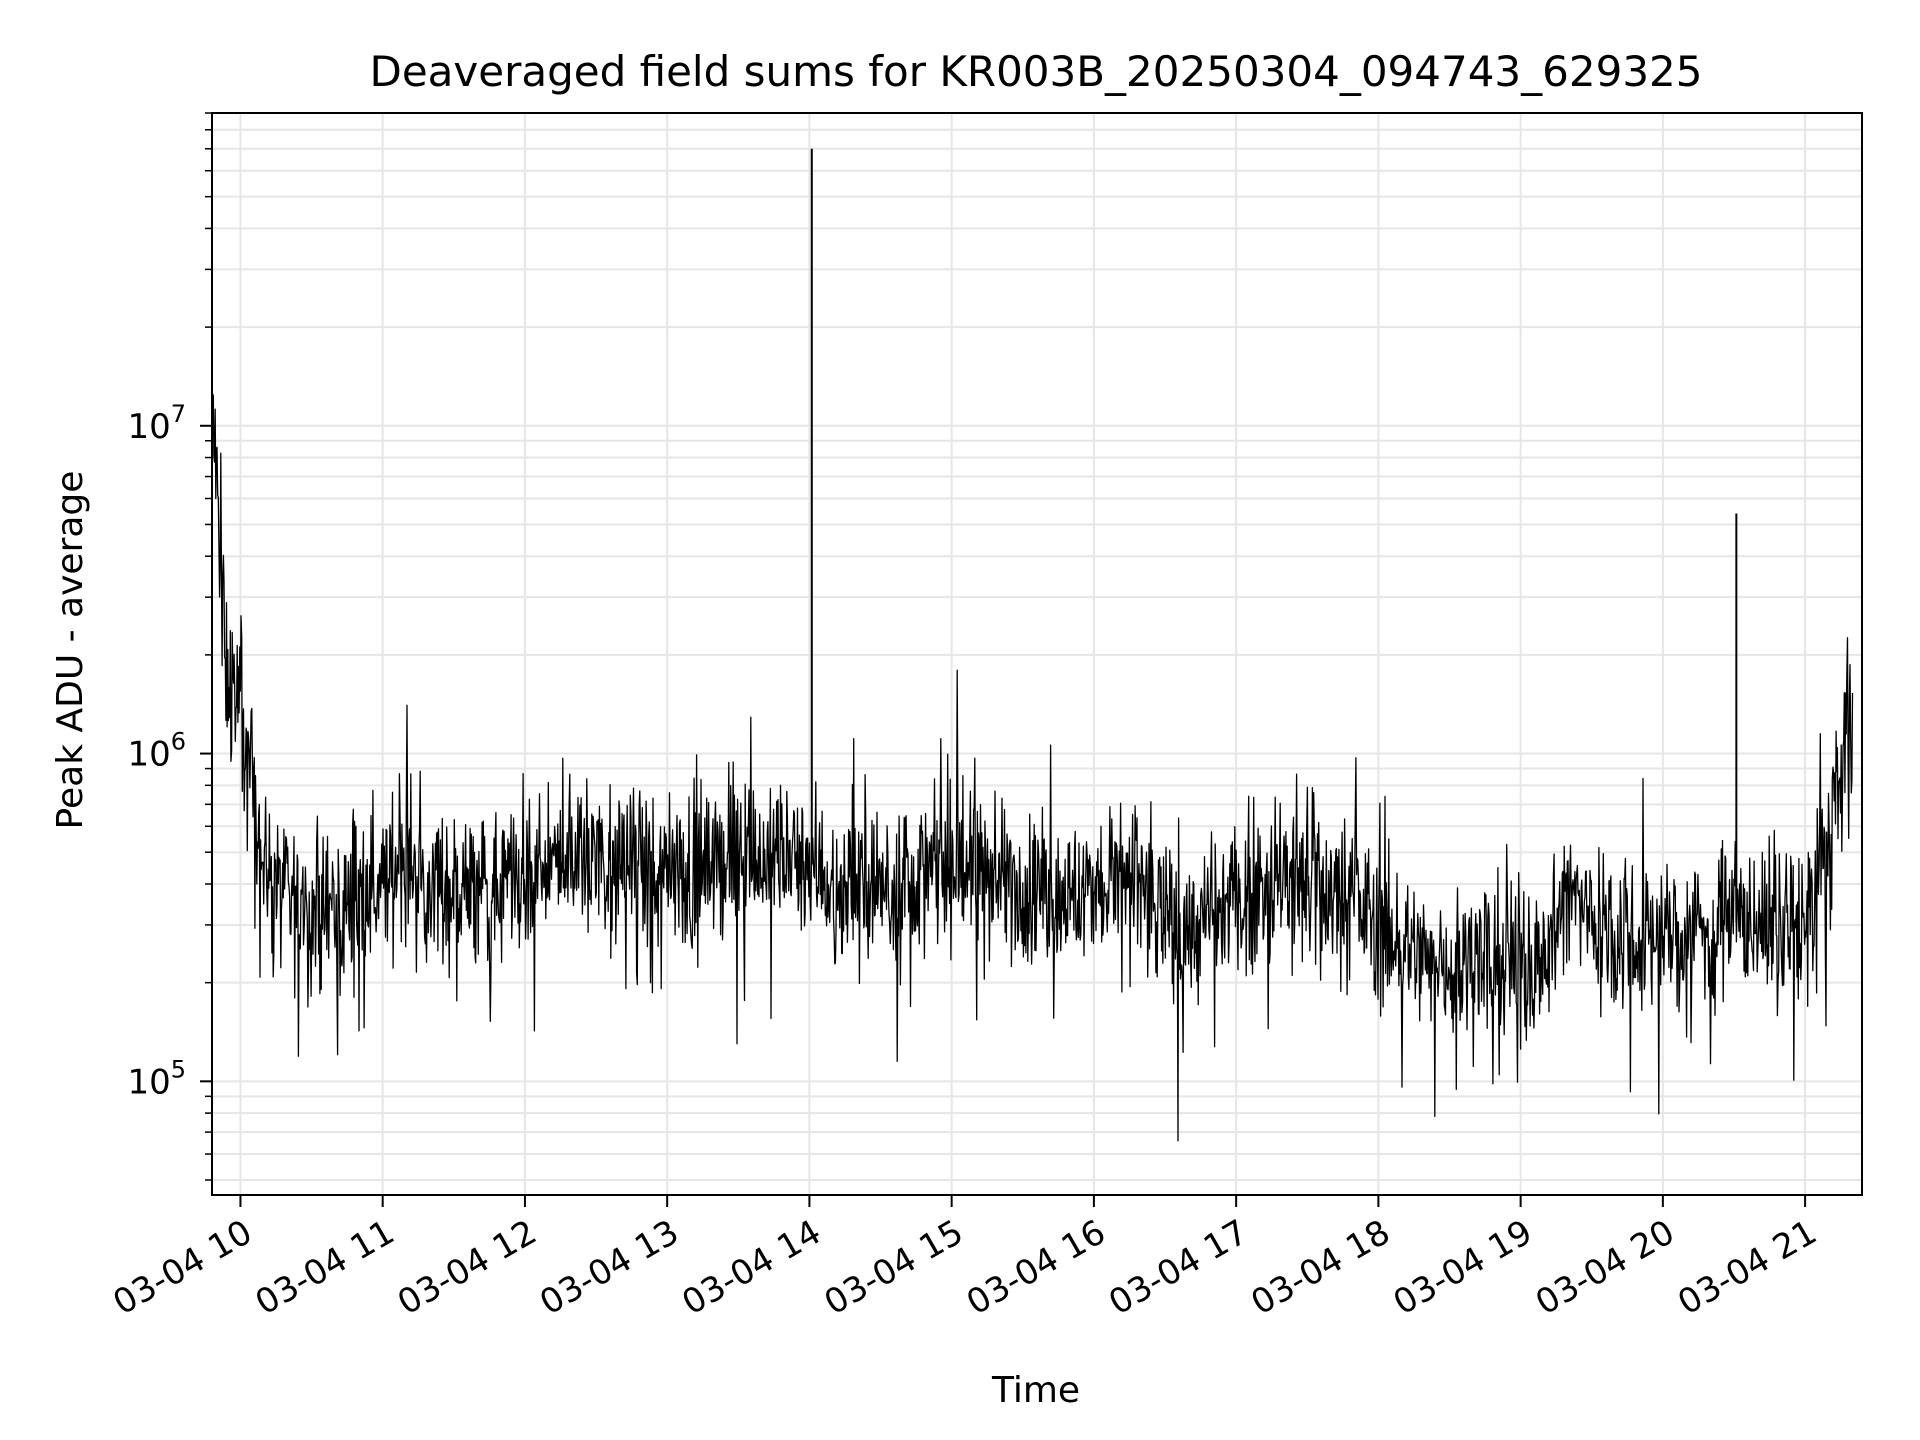  What do you see at coordinates (1035, 1390) in the screenshot?
I see `x-axis-label: Time` at bounding box center [1035, 1390].